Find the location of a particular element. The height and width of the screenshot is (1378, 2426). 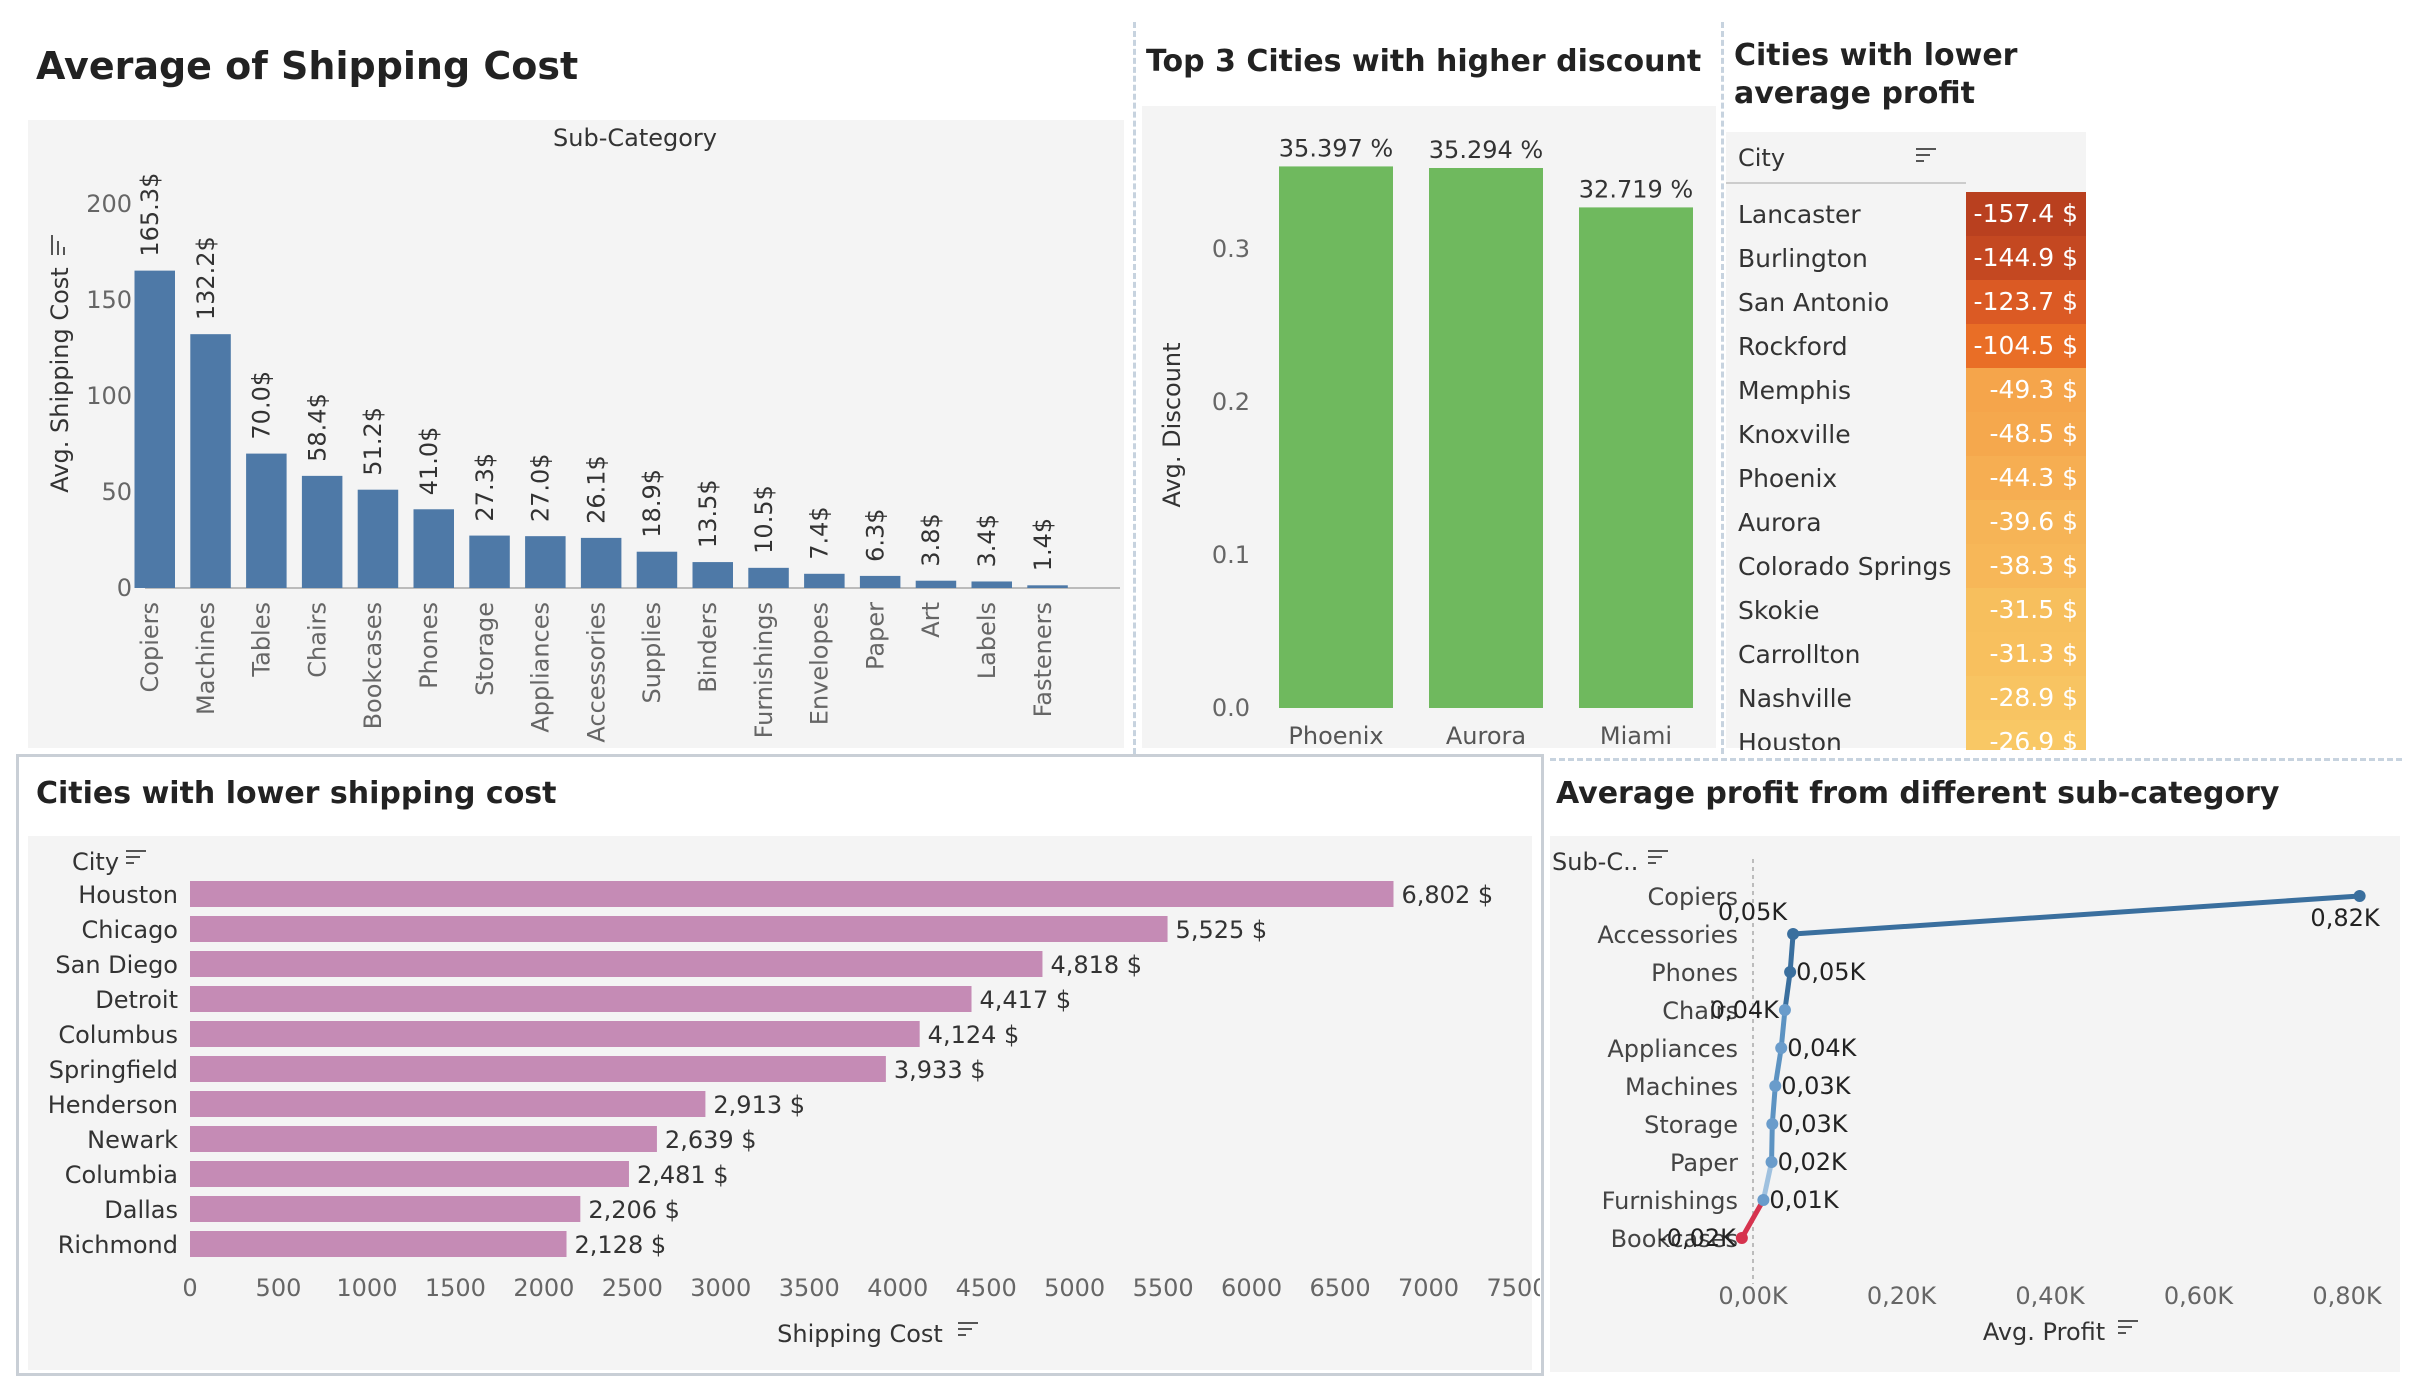

table-value-cell: -157.4 $ is located at coordinates (2026, 214).